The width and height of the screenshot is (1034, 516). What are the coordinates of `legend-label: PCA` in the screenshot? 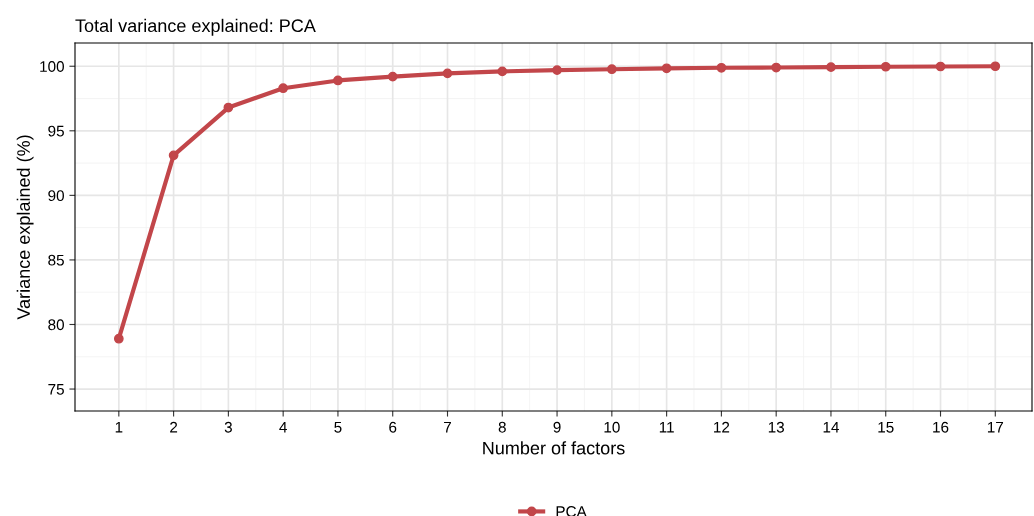 It's located at (571, 511).